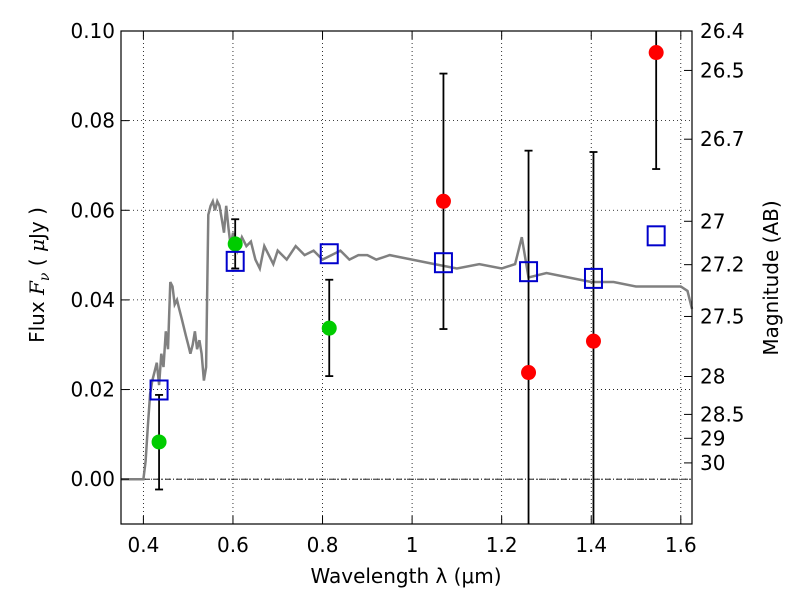 This screenshot has height=600, width=800. What do you see at coordinates (233, 545) in the screenshot?
I see `x-tick-label: 0.6` at bounding box center [233, 545].